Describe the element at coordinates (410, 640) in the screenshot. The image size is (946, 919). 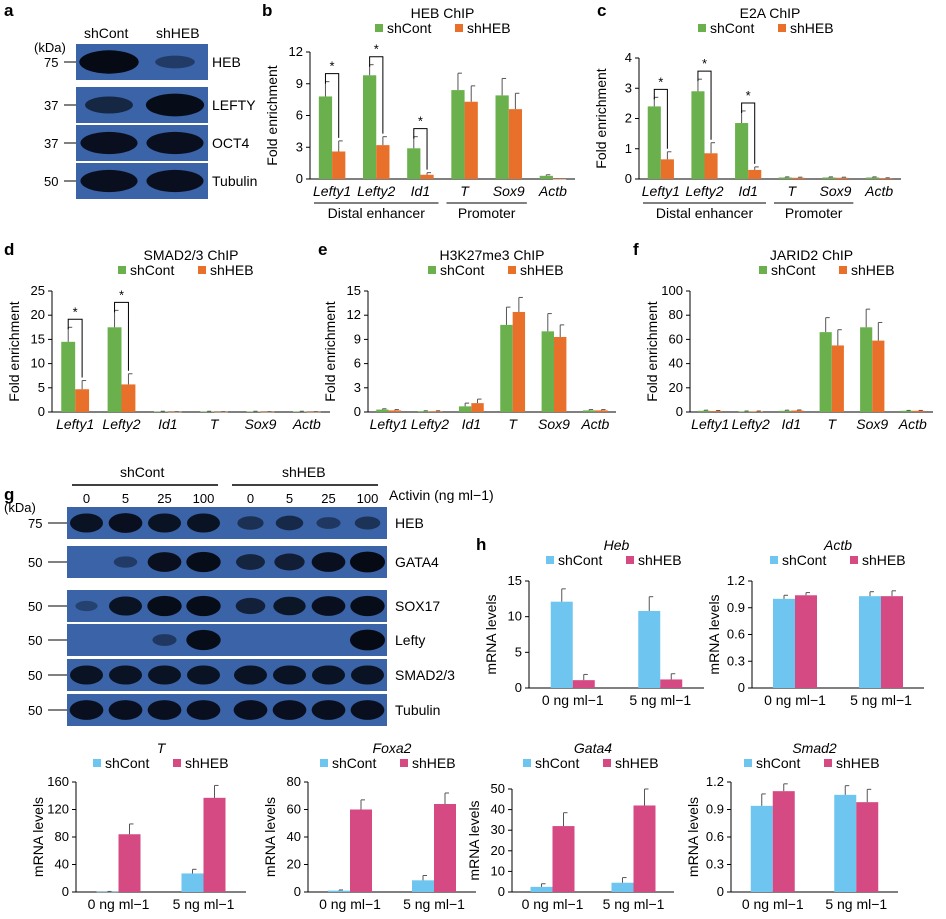
I see `blot-g-label: Lefty` at that location.